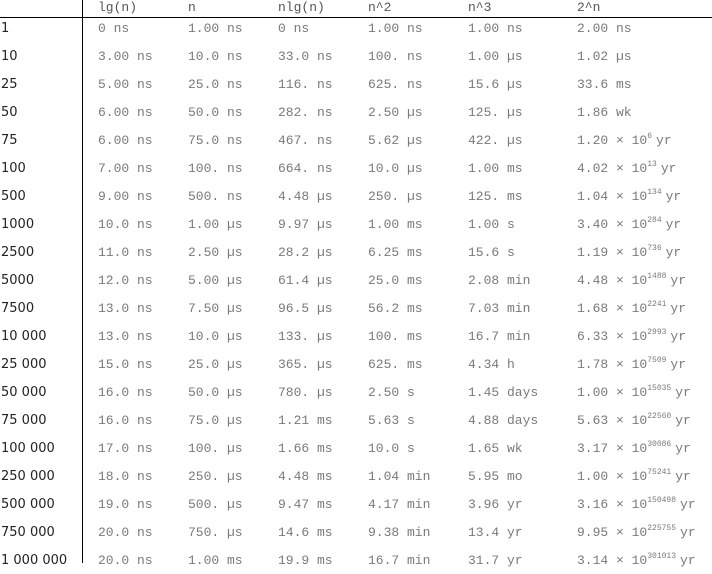  I want to click on row-n-value: 75, so click(9, 140).